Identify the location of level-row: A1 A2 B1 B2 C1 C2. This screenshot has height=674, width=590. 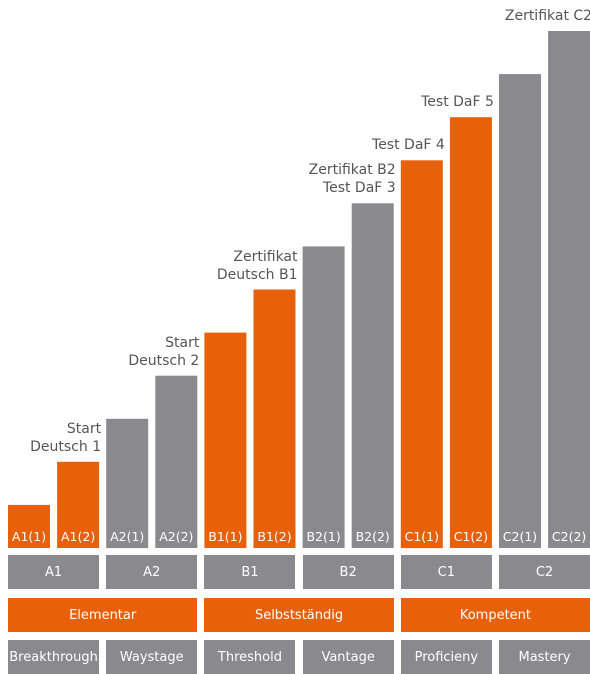
(295, 572).